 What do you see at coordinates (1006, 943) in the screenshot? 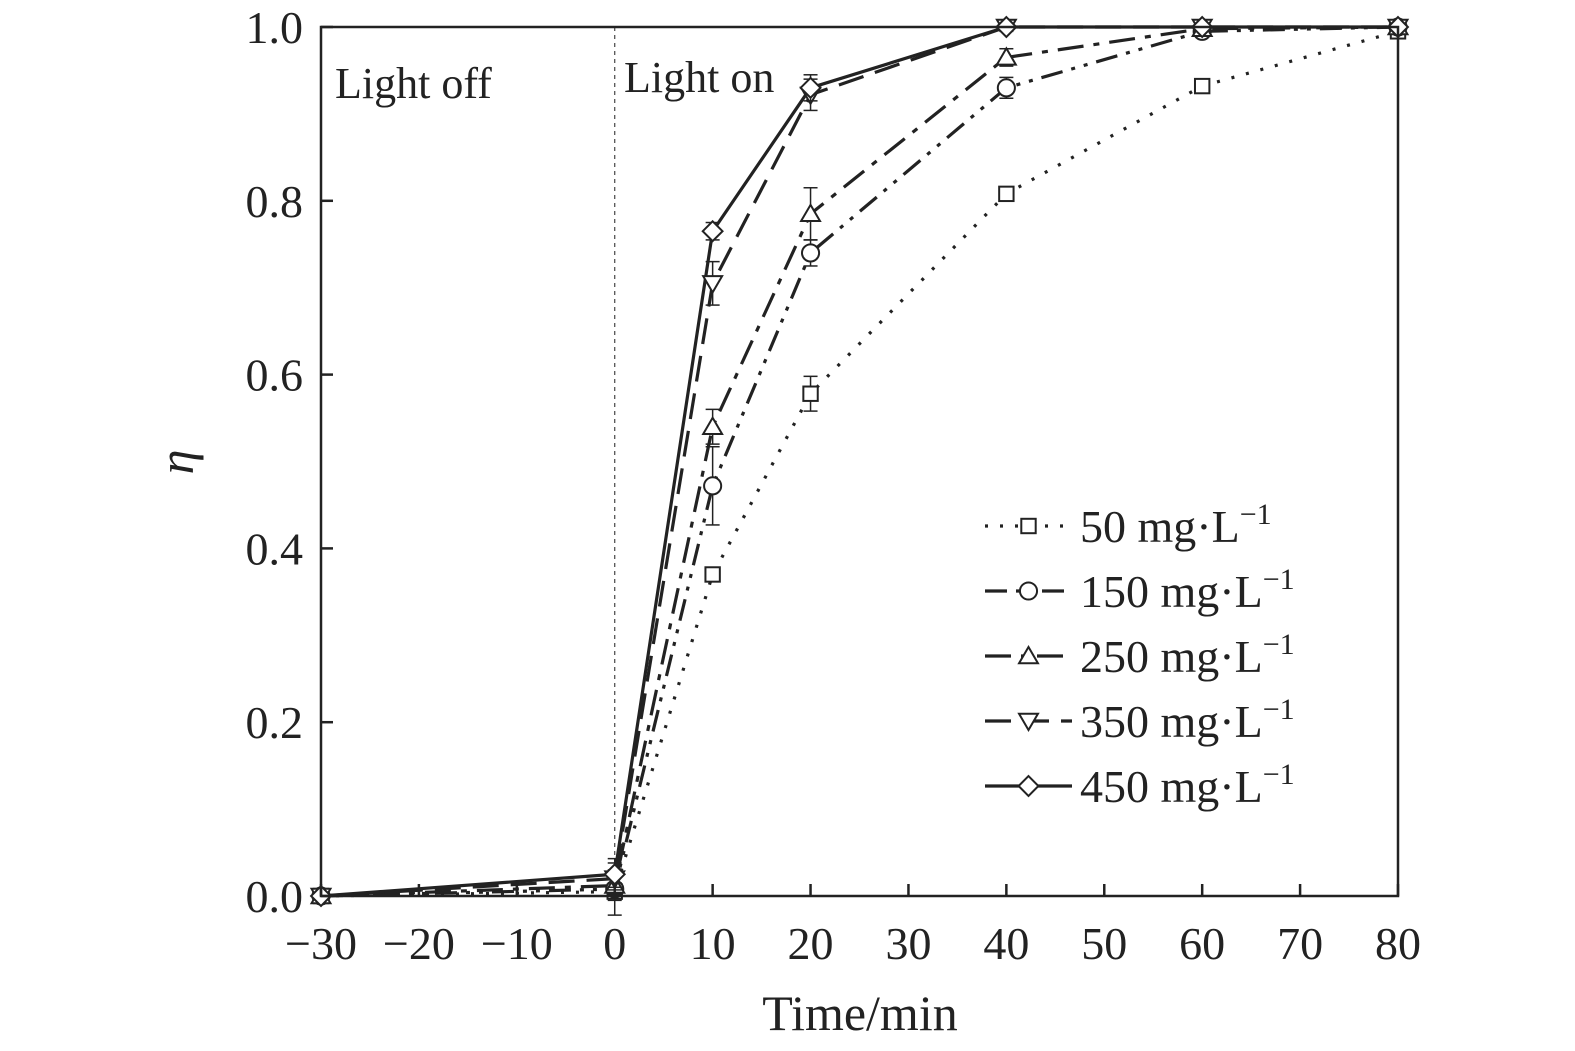
I see `x-tick-label: 40` at bounding box center [1006, 943].